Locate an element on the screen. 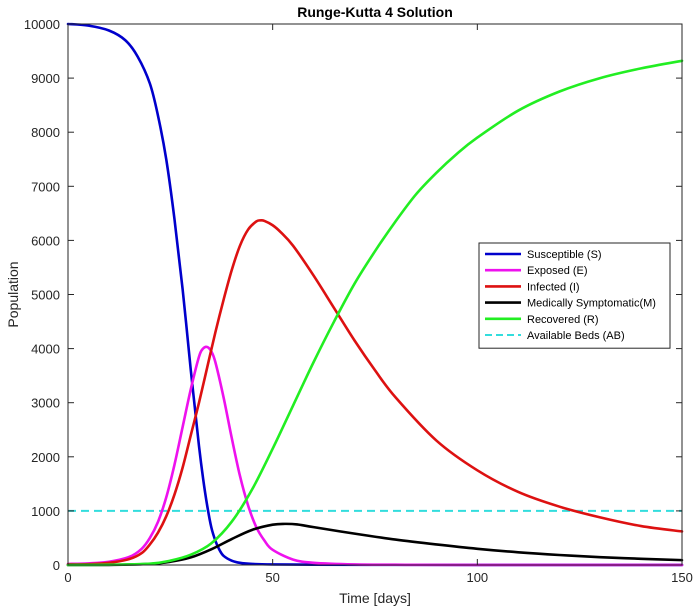  y-tick-label: 8000 is located at coordinates (45, 132).